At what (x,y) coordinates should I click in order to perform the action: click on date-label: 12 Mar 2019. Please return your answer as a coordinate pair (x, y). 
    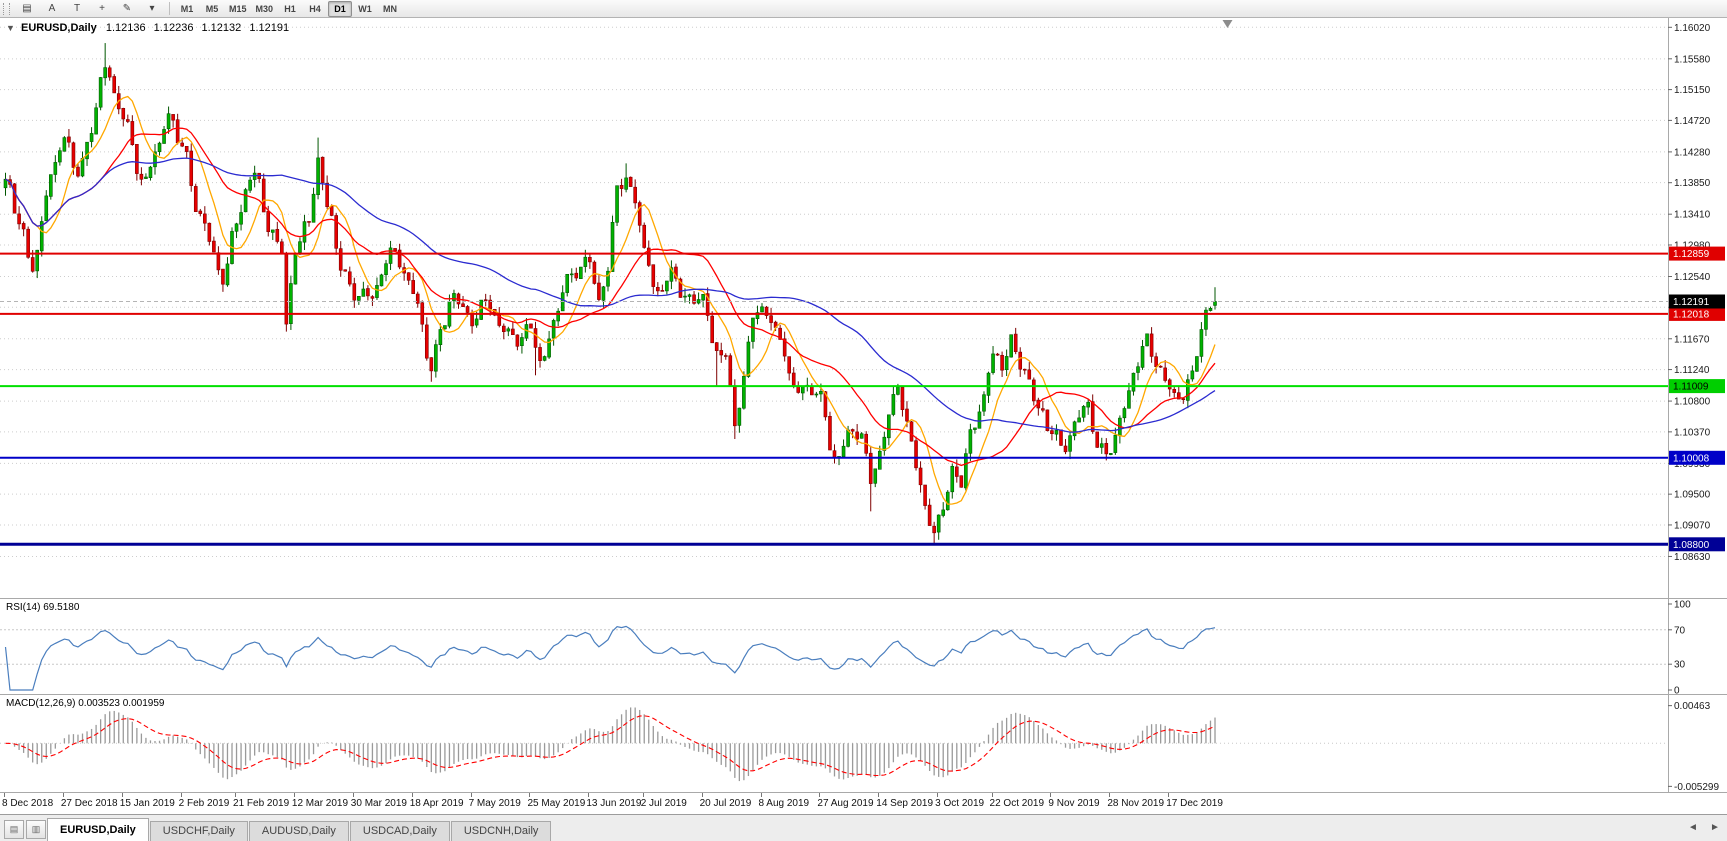
    Looking at the image, I should click on (320, 803).